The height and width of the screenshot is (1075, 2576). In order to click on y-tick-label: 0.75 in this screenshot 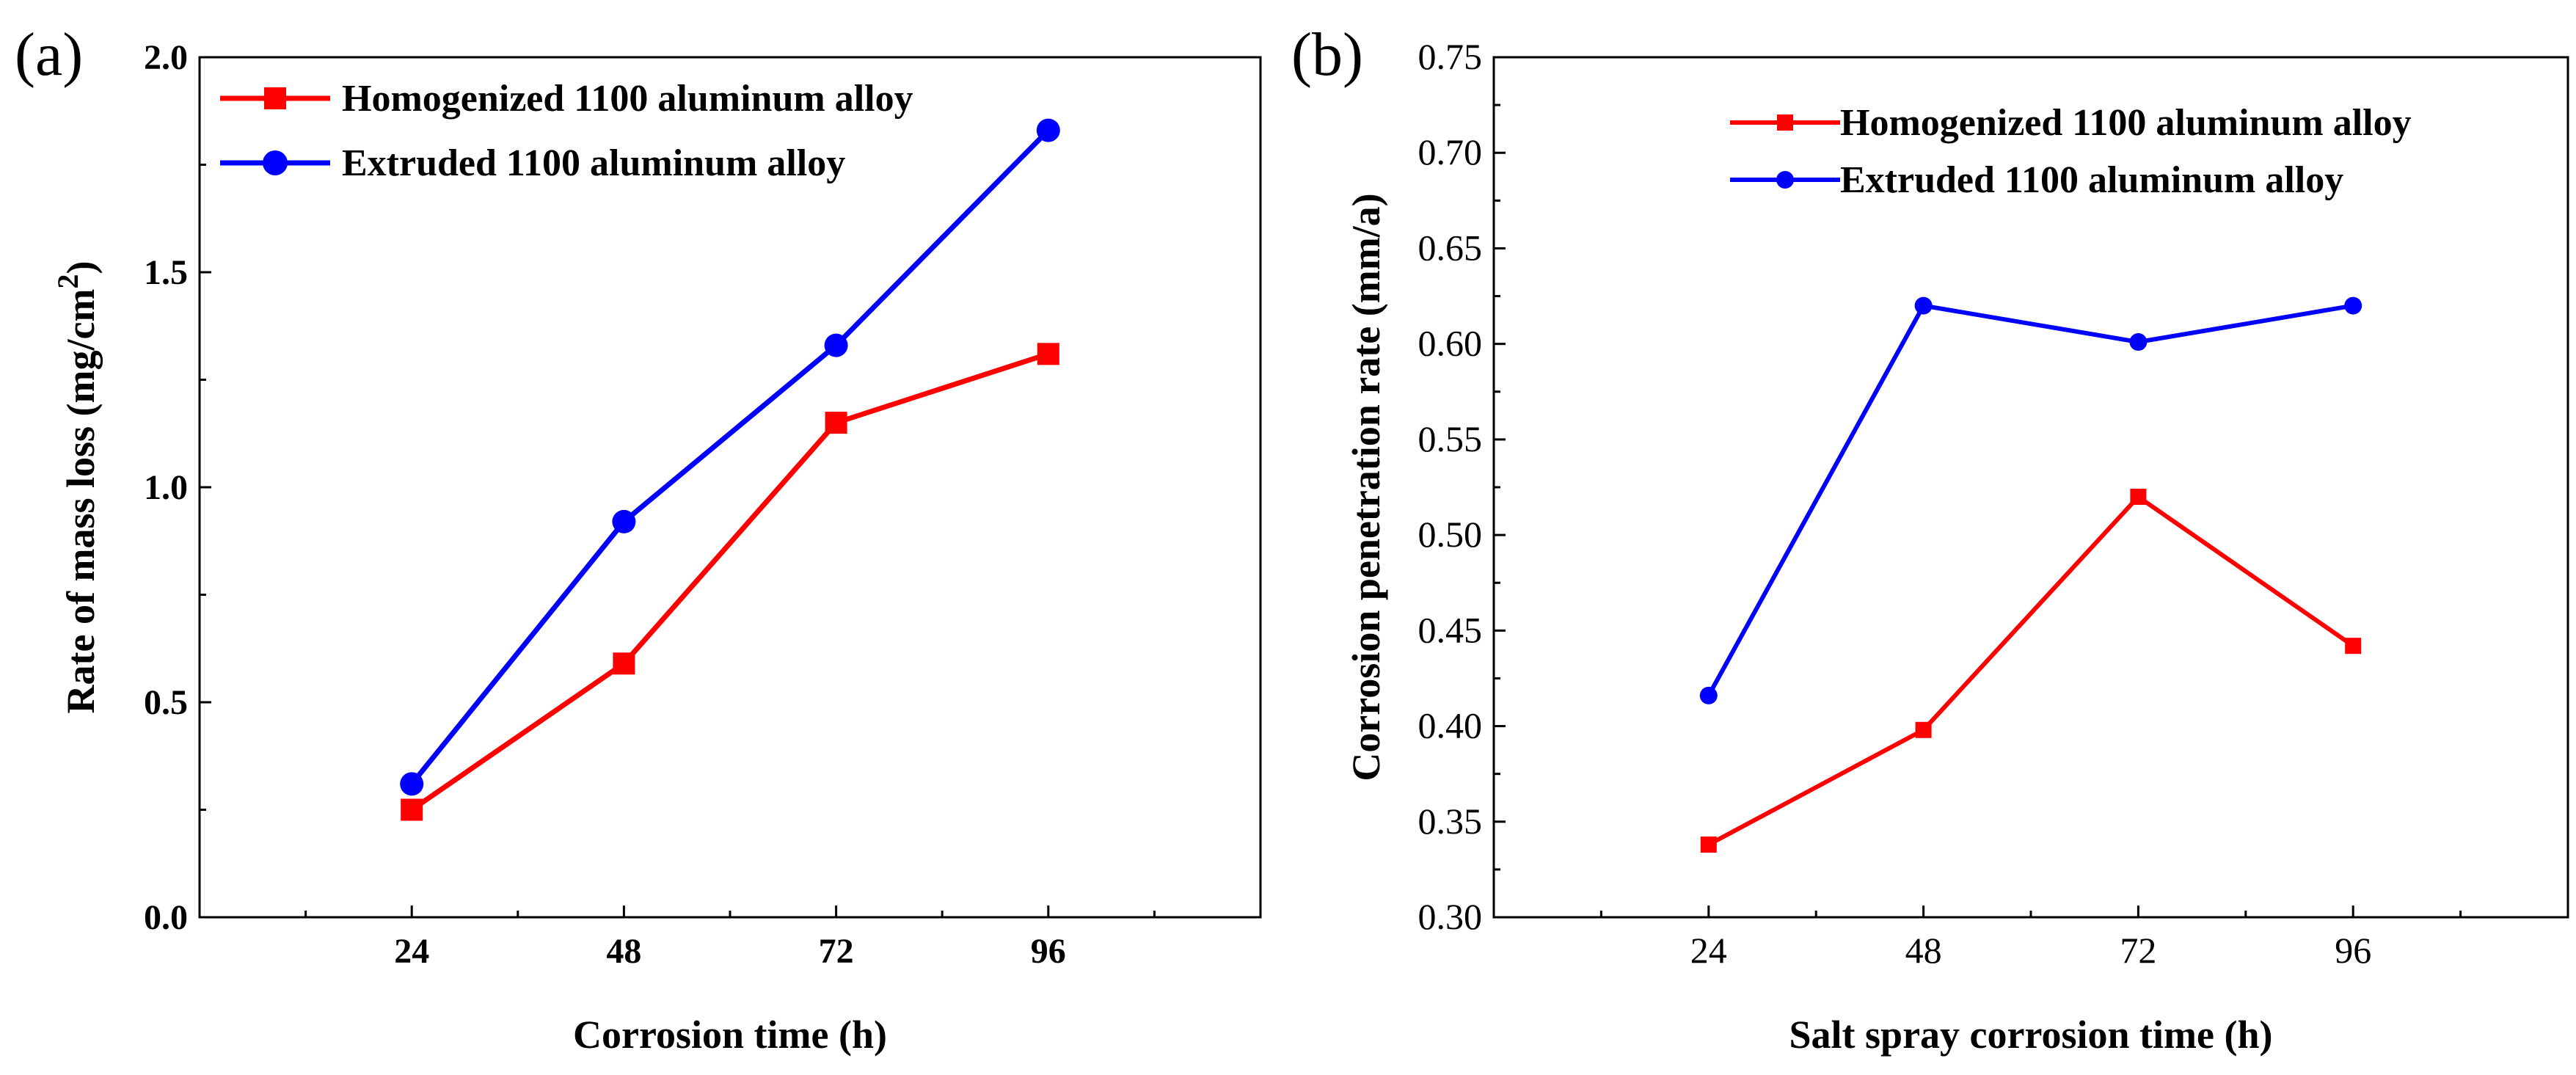, I will do `click(1450, 56)`.